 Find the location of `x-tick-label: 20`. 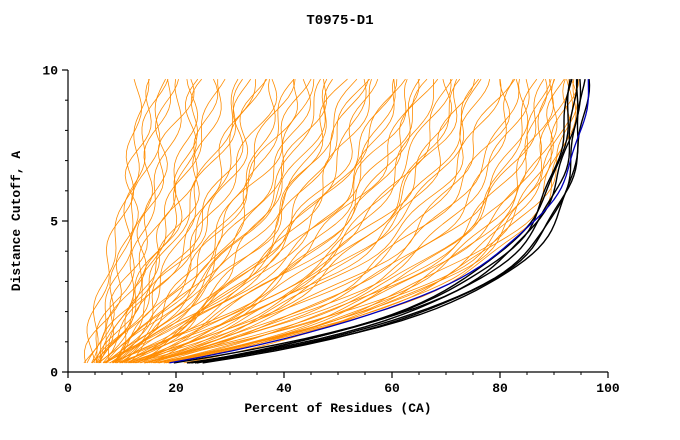

x-tick-label: 20 is located at coordinates (176, 388).